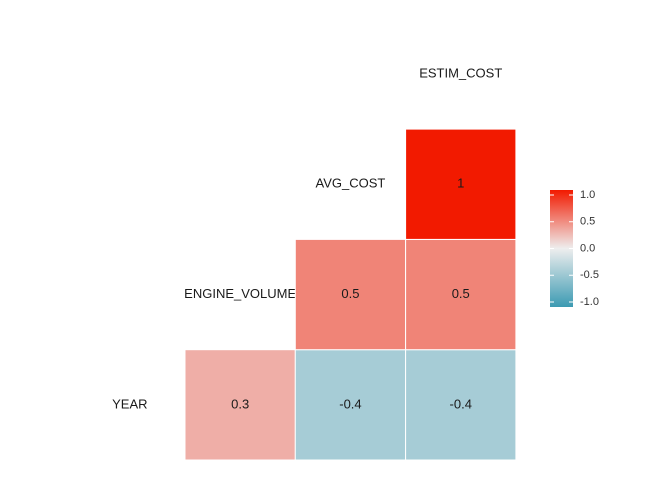 Image resolution: width=672 pixels, height=480 pixels. I want to click on colorbar-tick-label: 0.5, so click(587, 222).